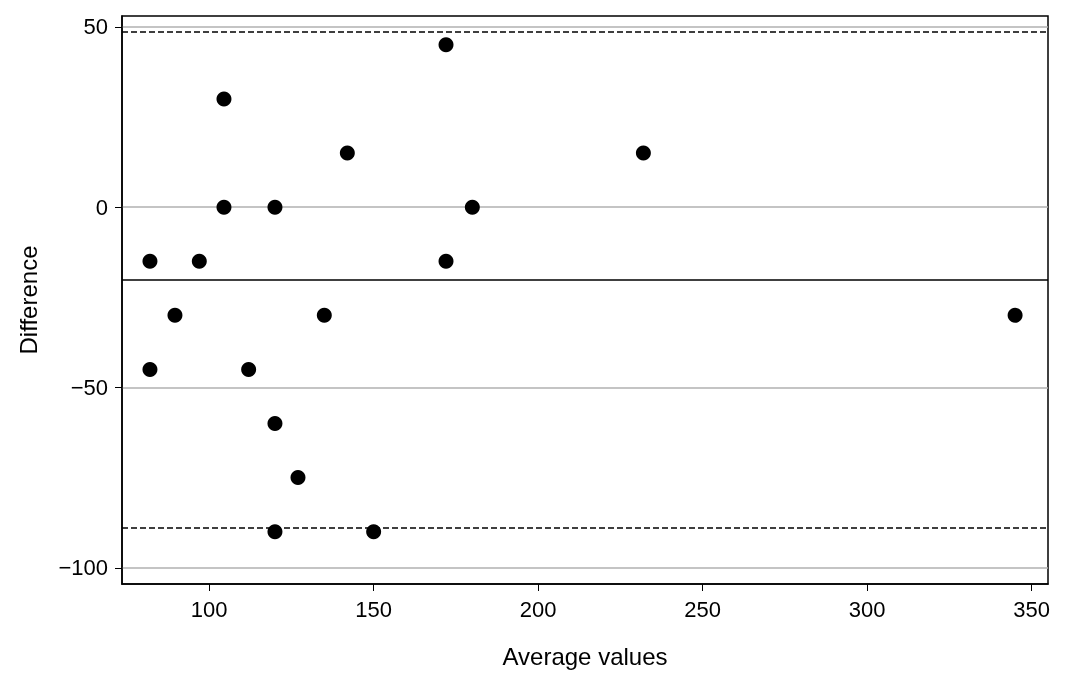  Describe the element at coordinates (28, 300) in the screenshot. I see `y-axis-title: Difference` at that location.